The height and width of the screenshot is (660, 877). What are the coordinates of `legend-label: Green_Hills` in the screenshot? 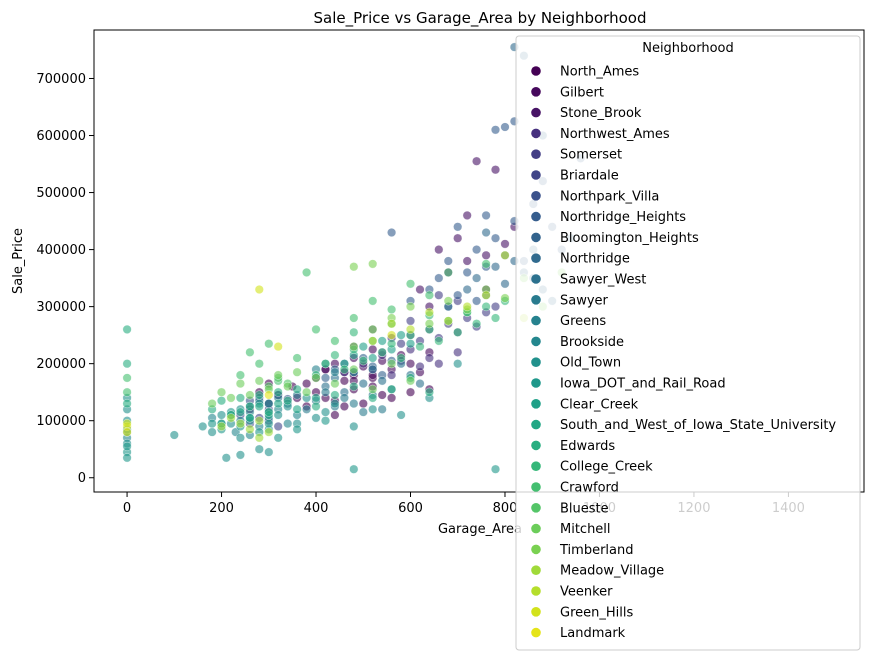 It's located at (596, 612).